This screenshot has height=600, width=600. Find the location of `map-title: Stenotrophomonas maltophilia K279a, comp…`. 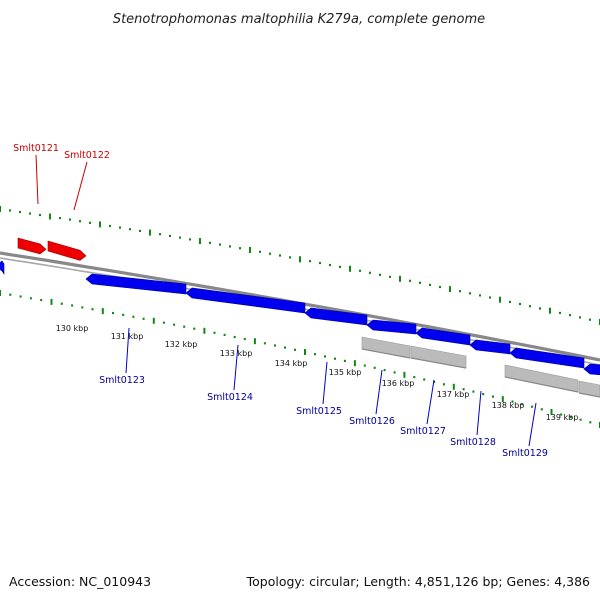

map-title: Stenotrophomonas maltophilia K279a, comp… is located at coordinates (299, 19).